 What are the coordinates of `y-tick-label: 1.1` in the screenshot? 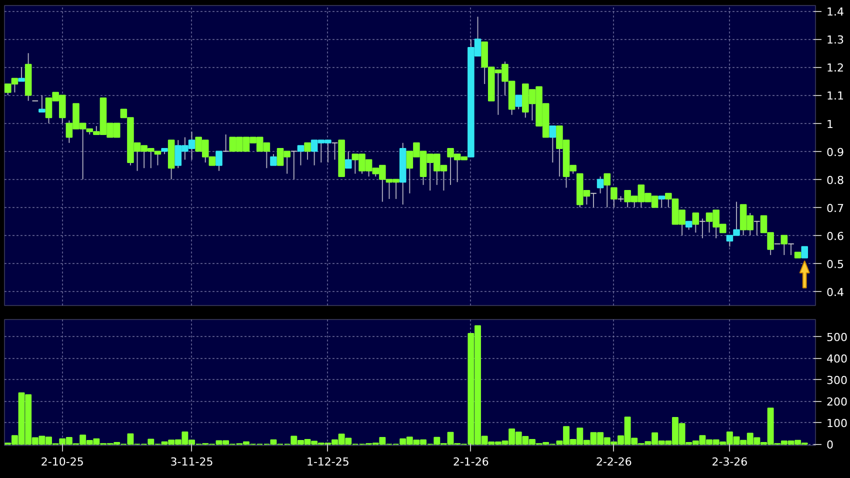 It's located at (835, 96).